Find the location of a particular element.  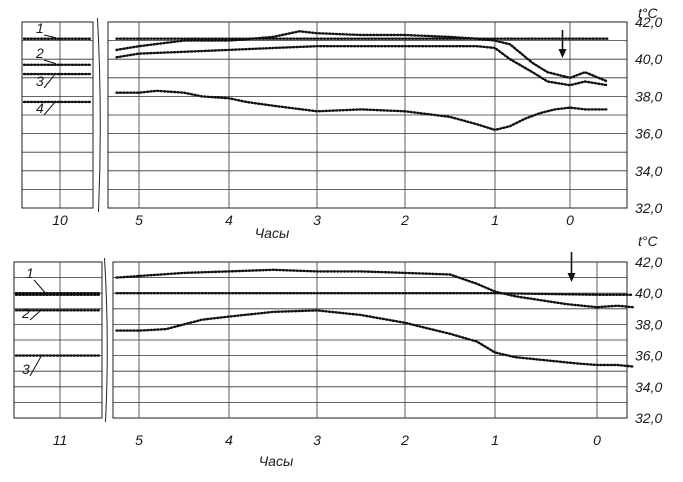

series-ref is located at coordinates (324, 294).